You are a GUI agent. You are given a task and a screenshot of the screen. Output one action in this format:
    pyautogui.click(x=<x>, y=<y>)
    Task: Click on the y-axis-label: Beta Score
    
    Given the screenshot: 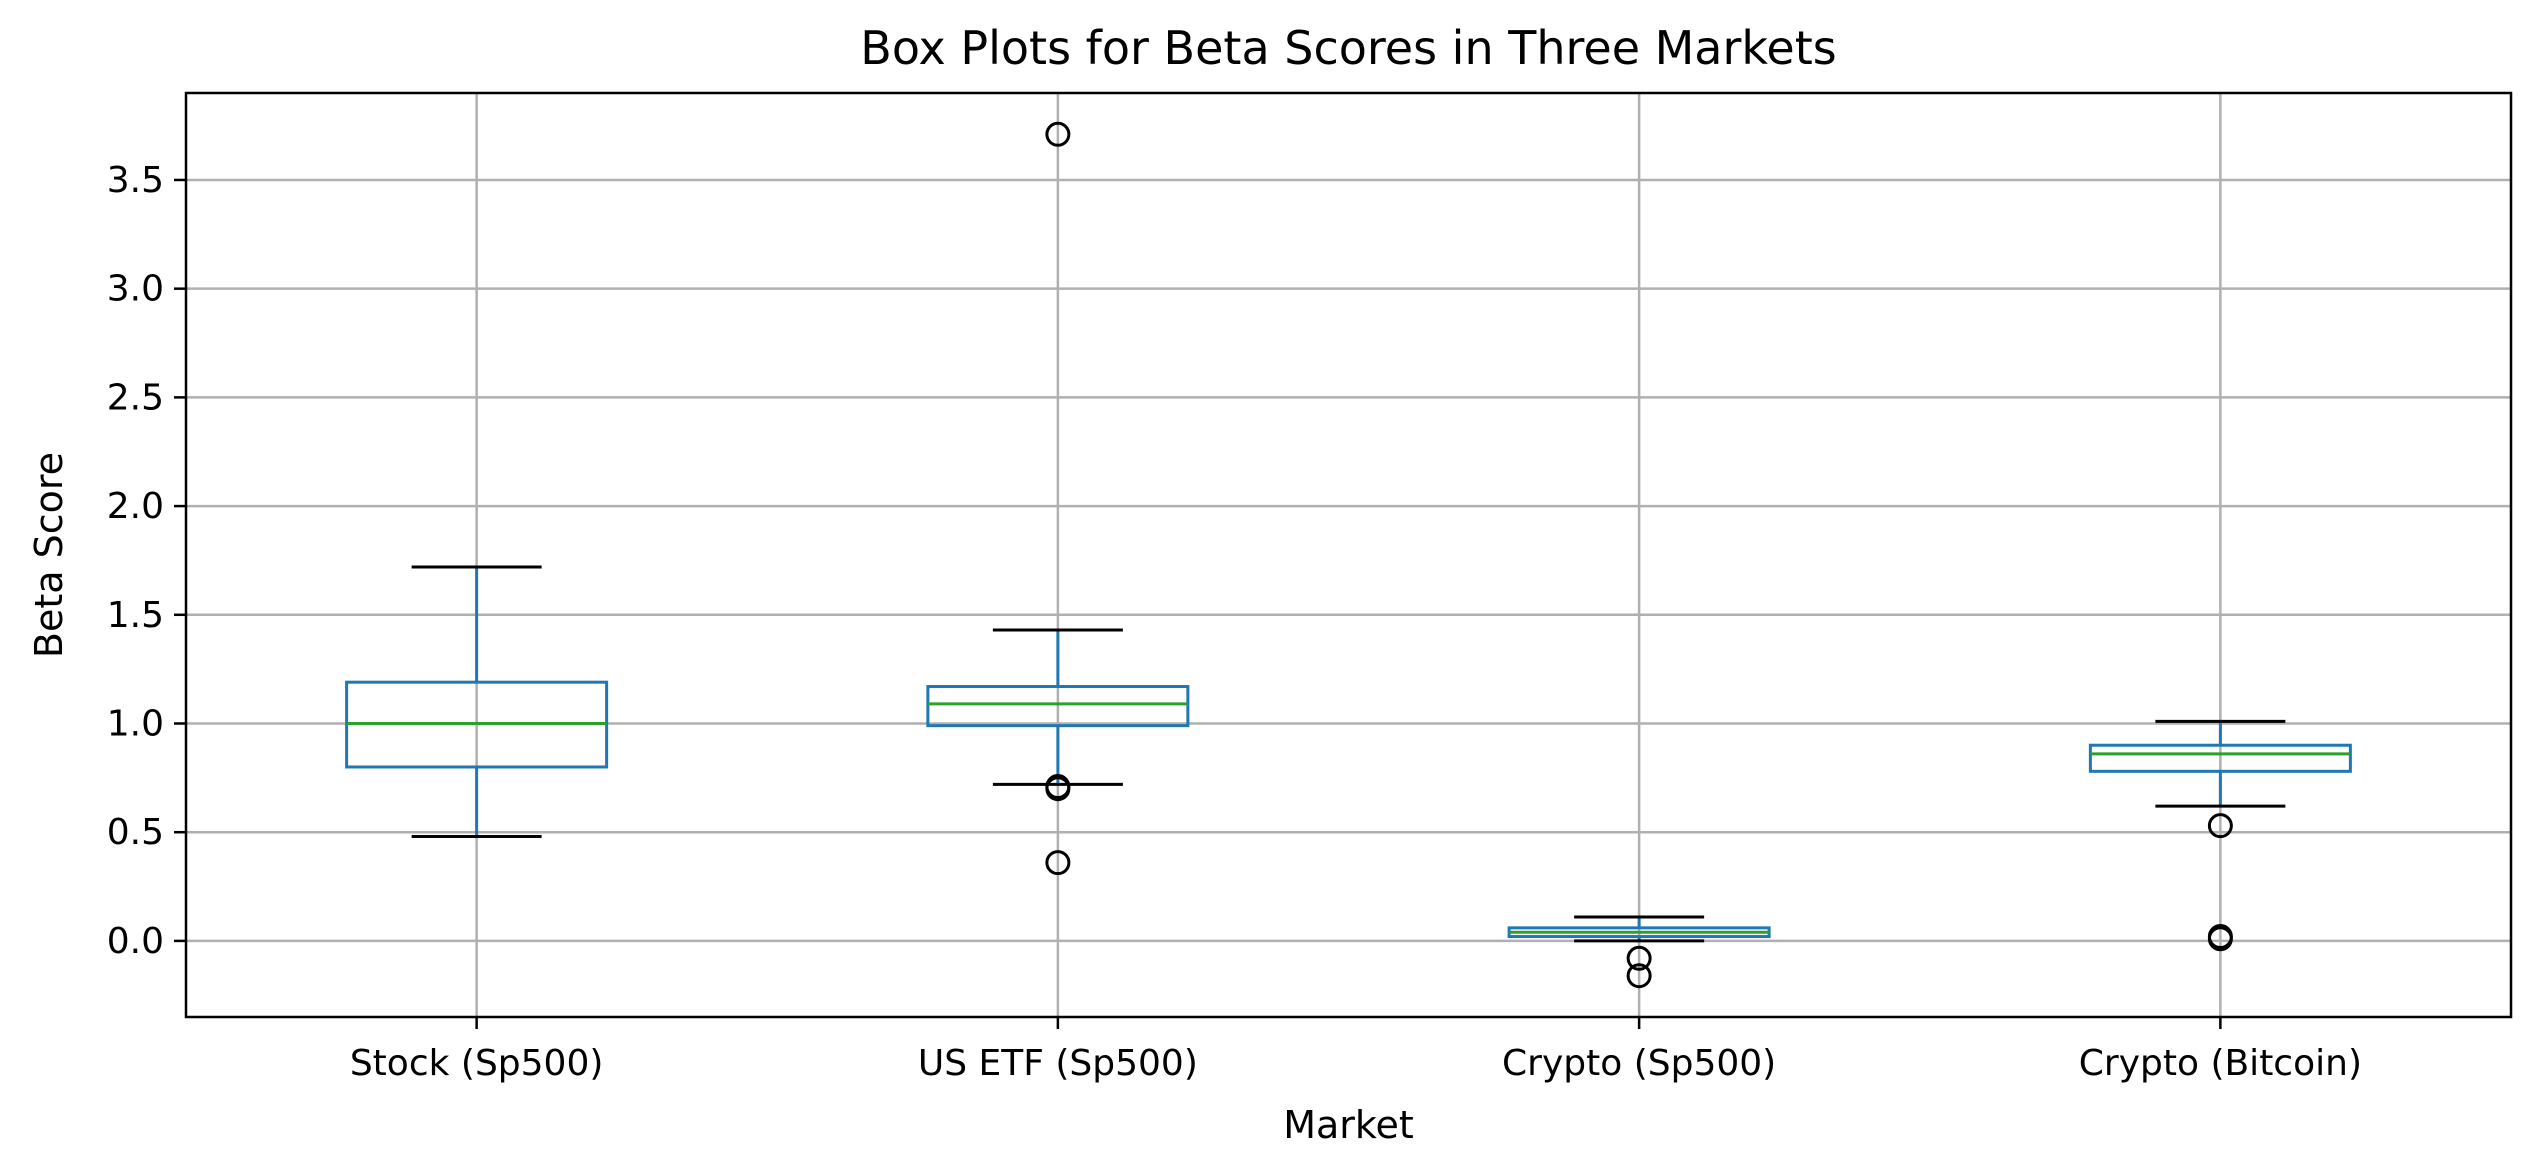 What is the action you would take?
    pyautogui.click(x=49, y=555)
    